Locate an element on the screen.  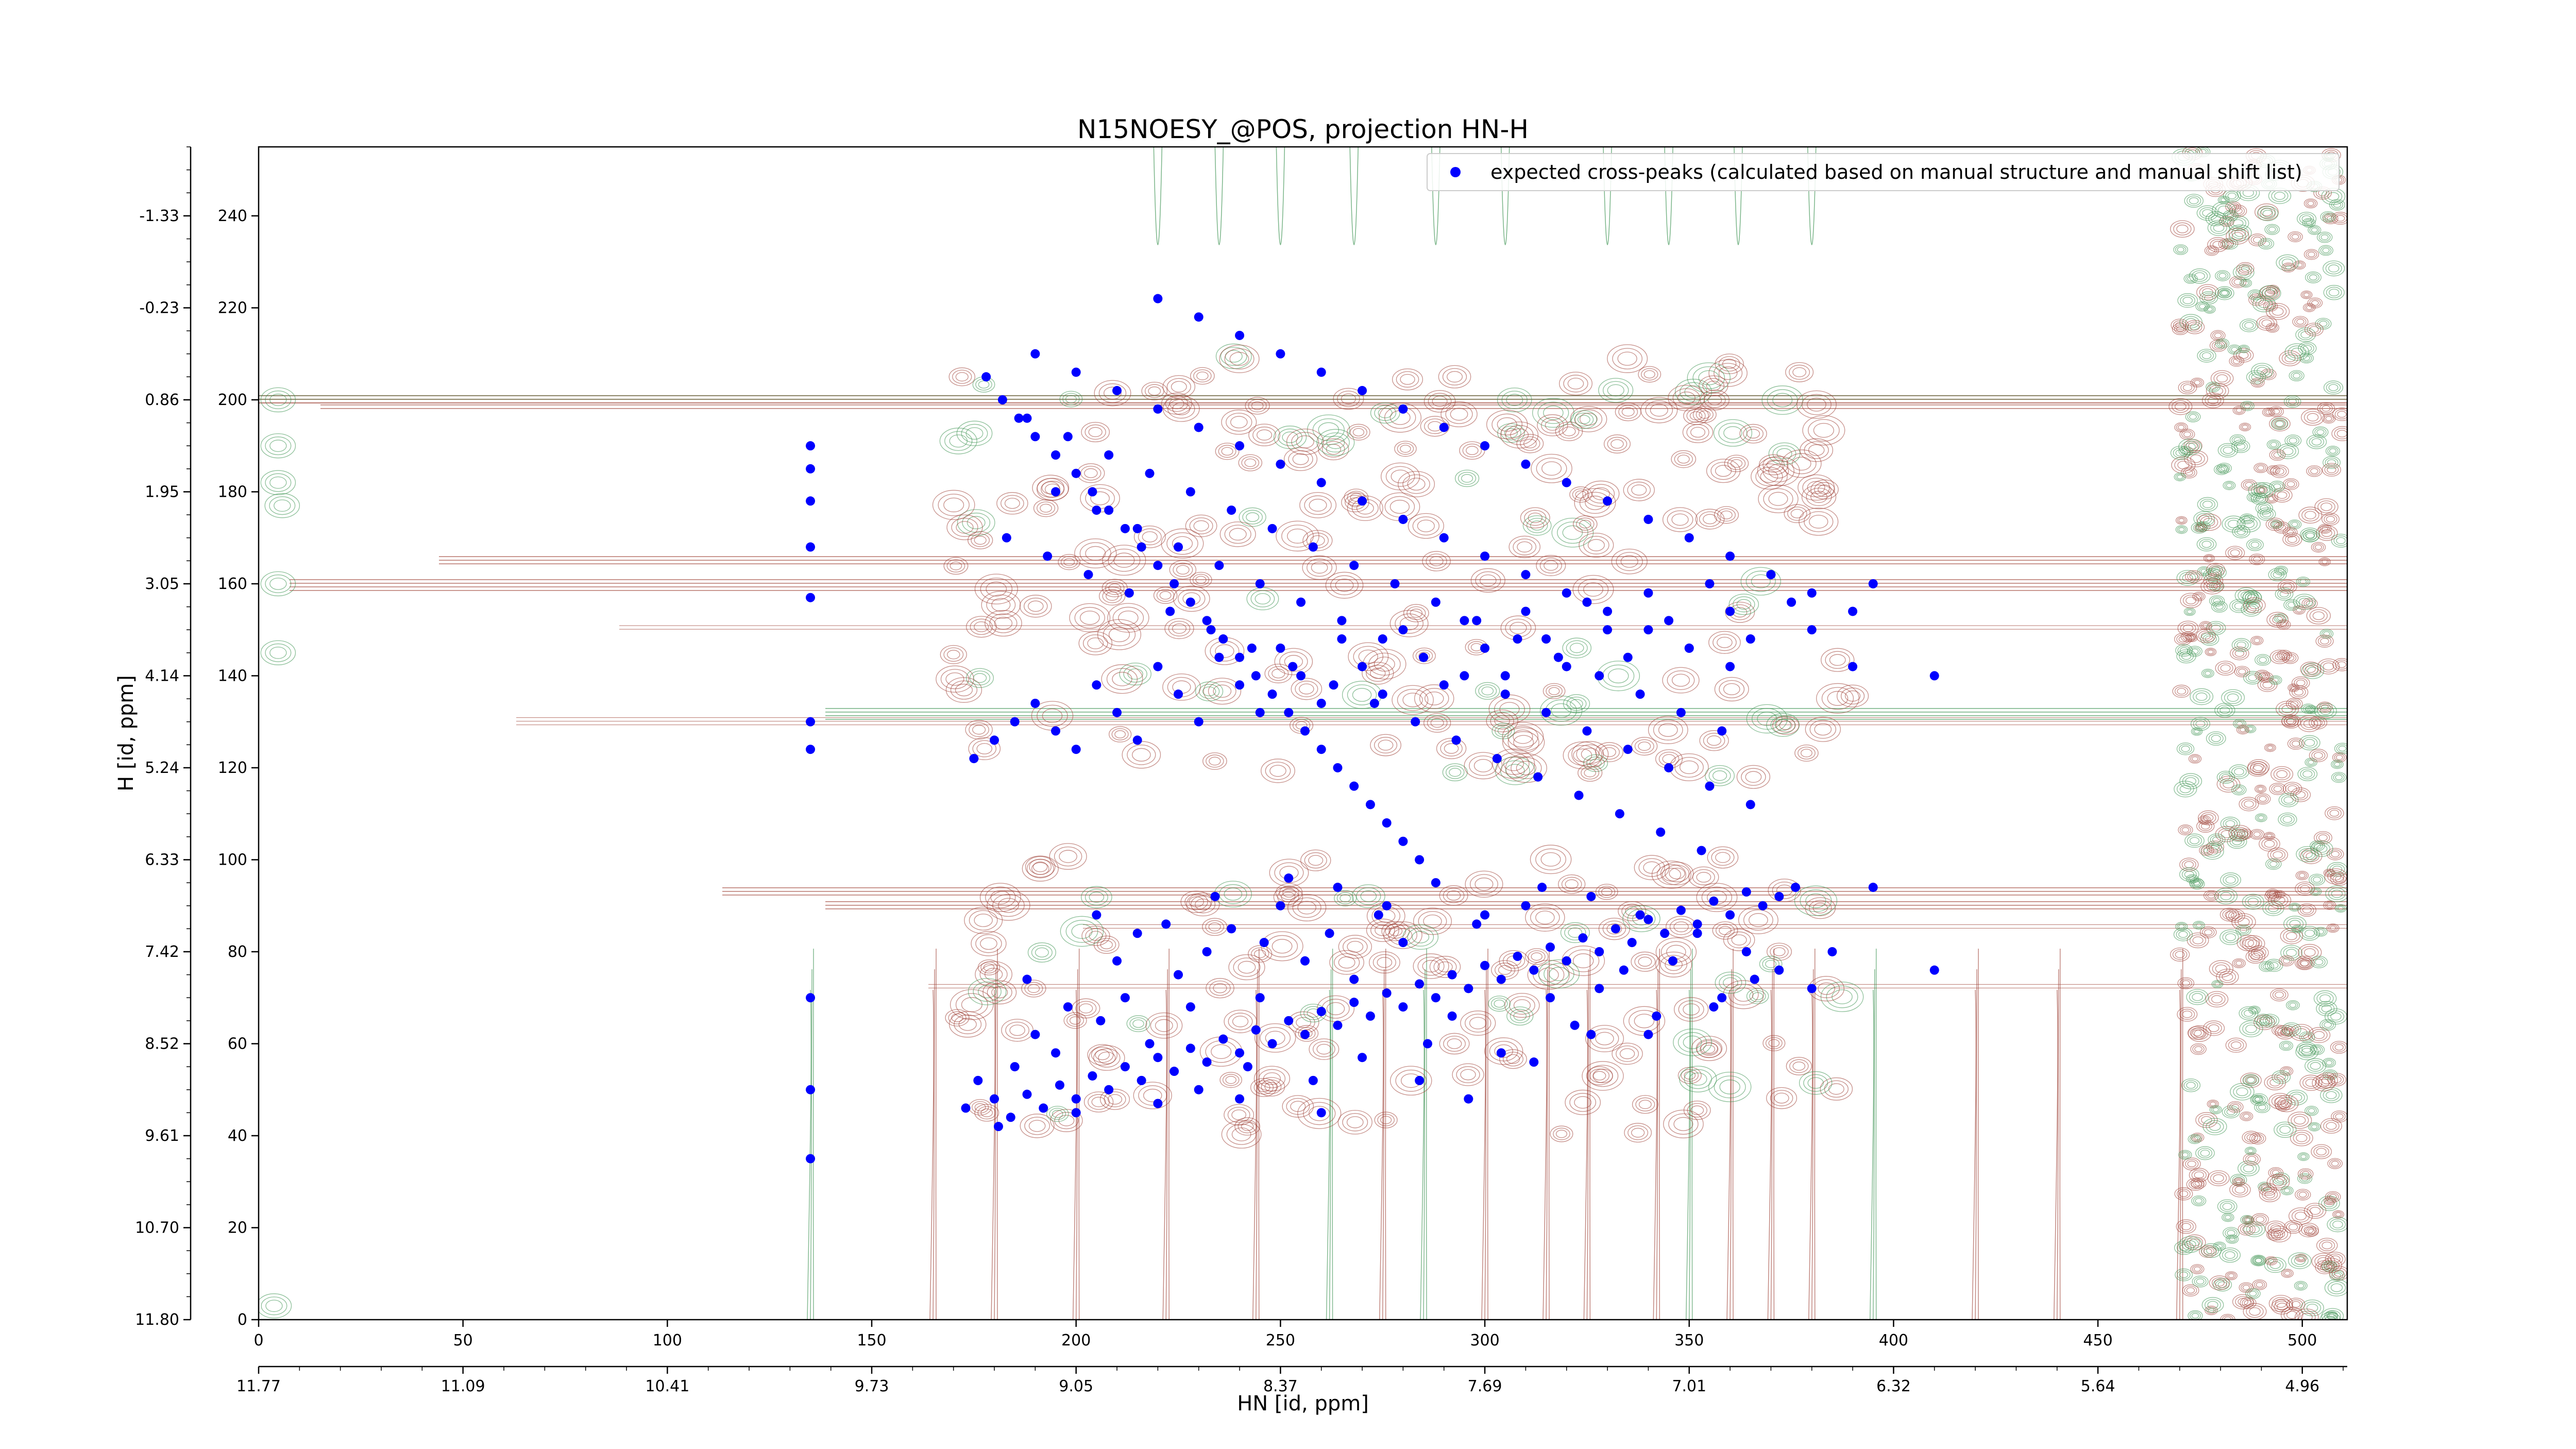
legend-box is located at coordinates (1883, 172).